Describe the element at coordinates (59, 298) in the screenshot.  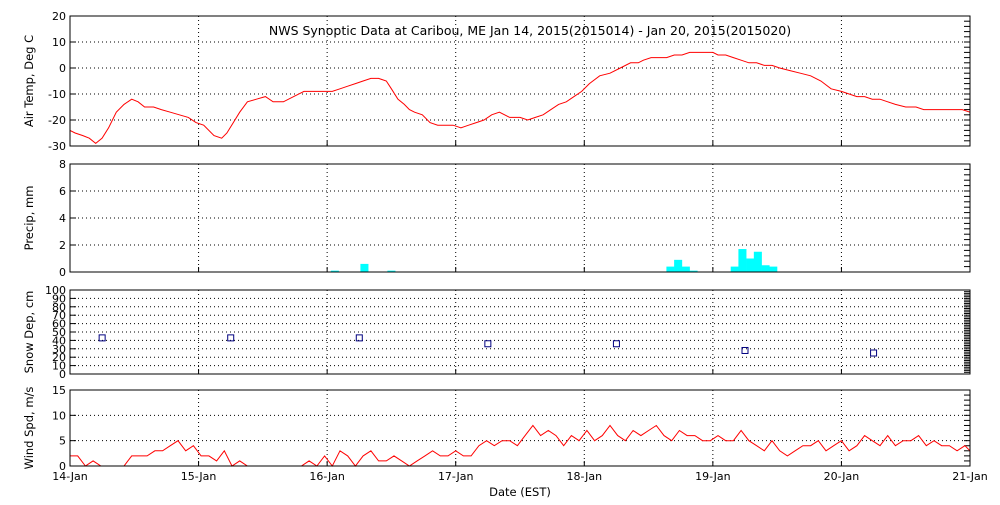
I see `y-tick-label: 90` at that location.